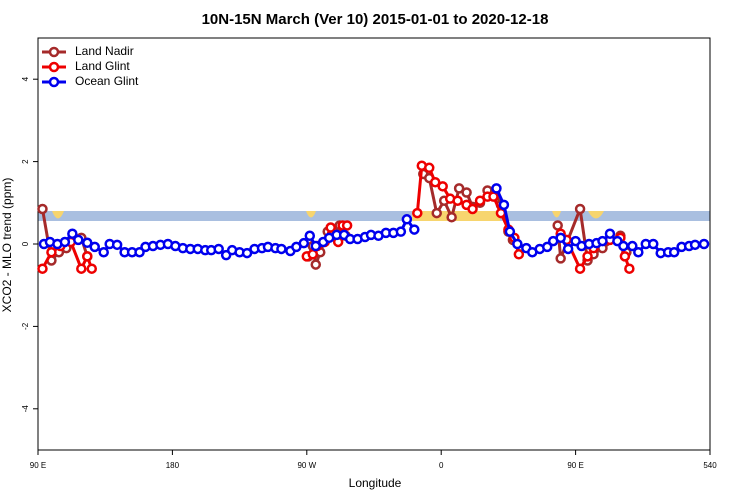 This screenshot has height=500, width=750. What do you see at coordinates (25, 78) in the screenshot?
I see `y-tick-label: 4` at bounding box center [25, 78].